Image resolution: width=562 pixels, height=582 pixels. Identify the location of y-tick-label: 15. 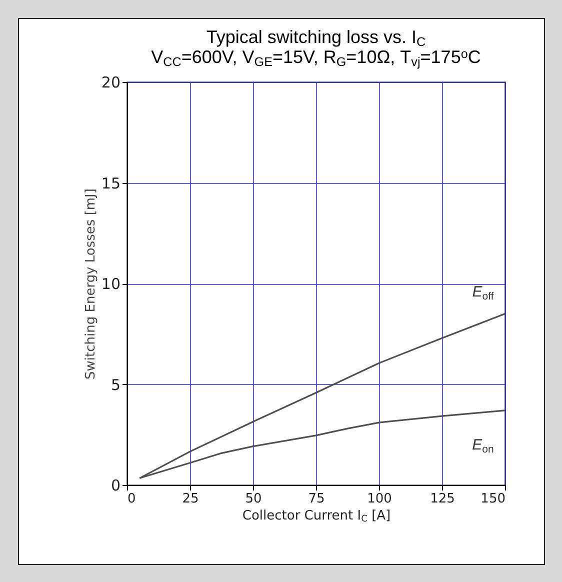
(110, 183).